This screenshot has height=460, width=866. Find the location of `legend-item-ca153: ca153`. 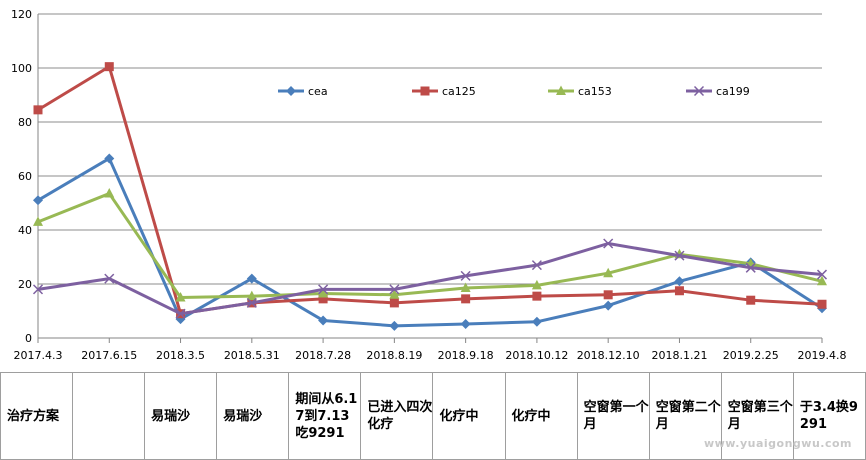

legend-item-ca153: ca153 is located at coordinates (580, 91).